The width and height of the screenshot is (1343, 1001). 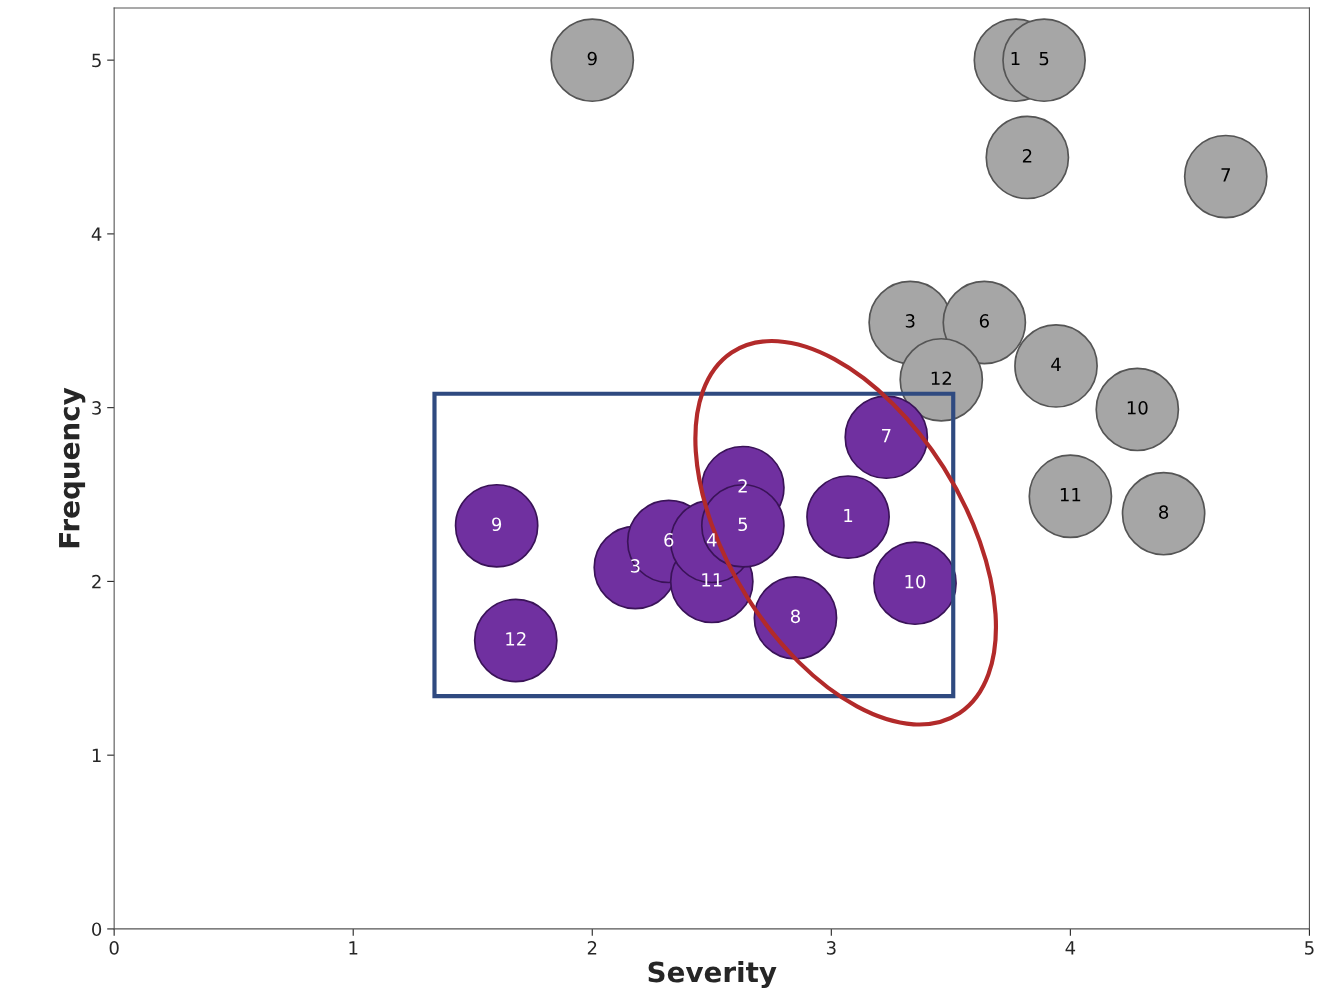 I want to click on y-tick-label: 1, so click(x=96, y=755).